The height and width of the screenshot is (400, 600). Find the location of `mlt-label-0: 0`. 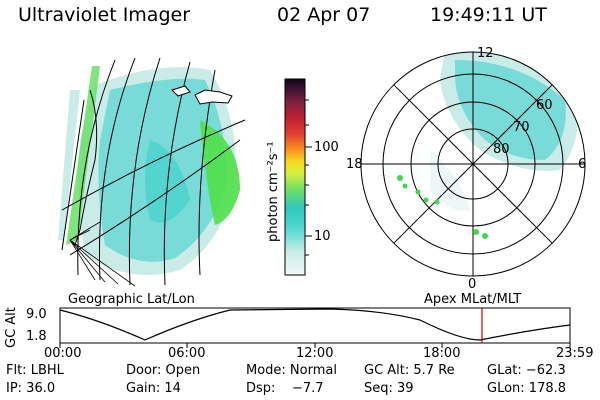

mlt-label-0: 0 is located at coordinates (472, 284).